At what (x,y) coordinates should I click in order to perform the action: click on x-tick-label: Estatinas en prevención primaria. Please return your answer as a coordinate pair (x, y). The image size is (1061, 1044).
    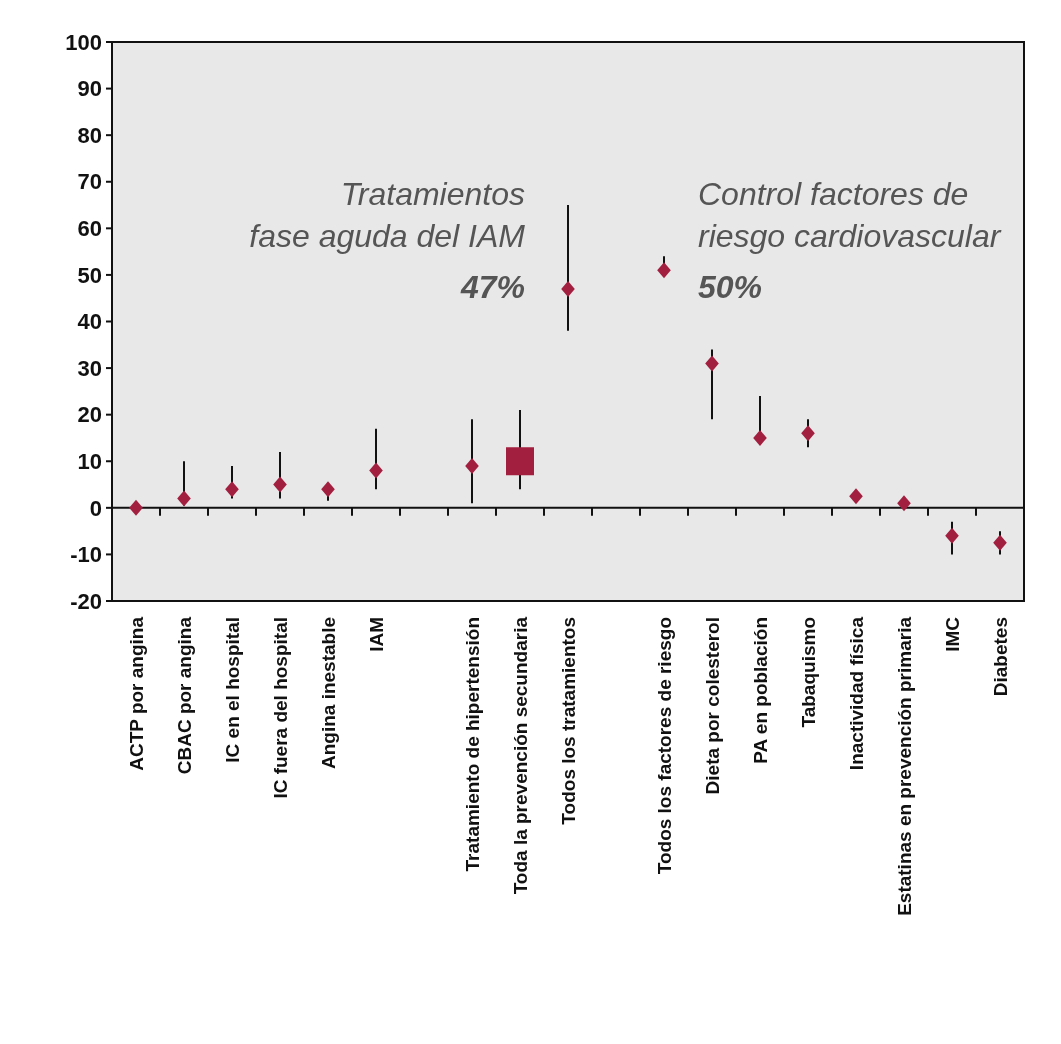
    Looking at the image, I should click on (904, 766).